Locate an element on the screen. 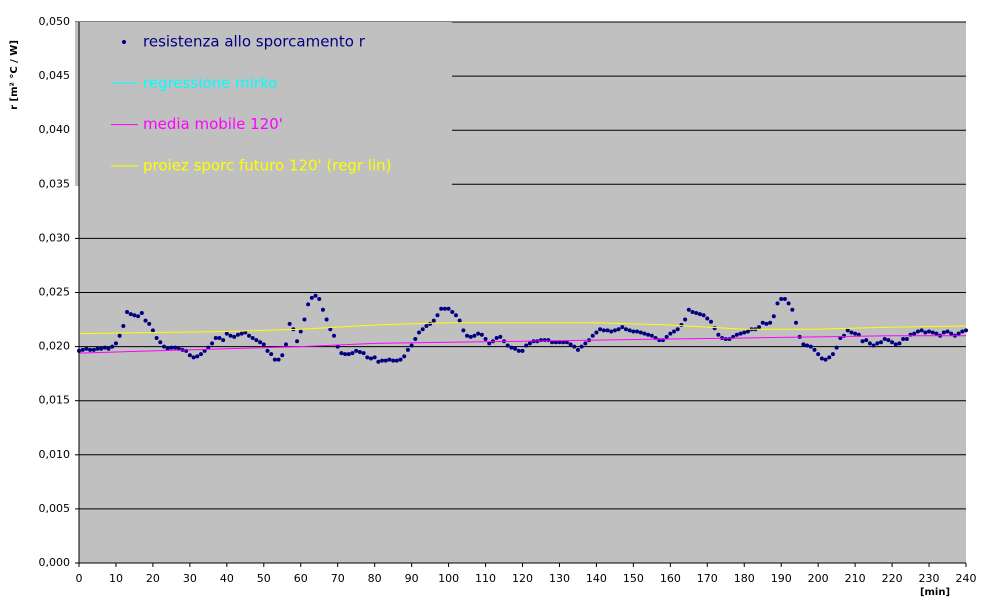  x-tick-label: 190 is located at coordinates (781, 578).